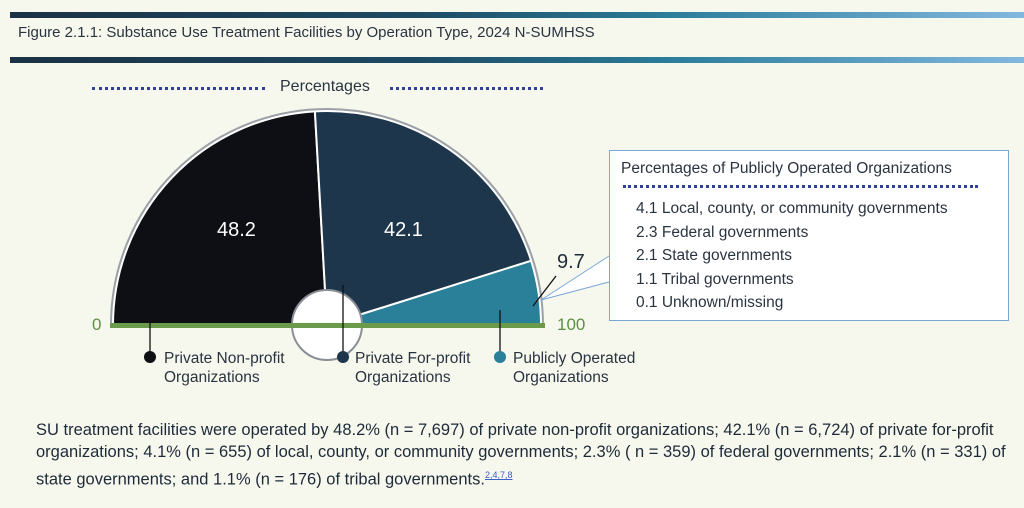  What do you see at coordinates (715, 279) in the screenshot?
I see `callout-item: 1.1 Tribal governments` at bounding box center [715, 279].